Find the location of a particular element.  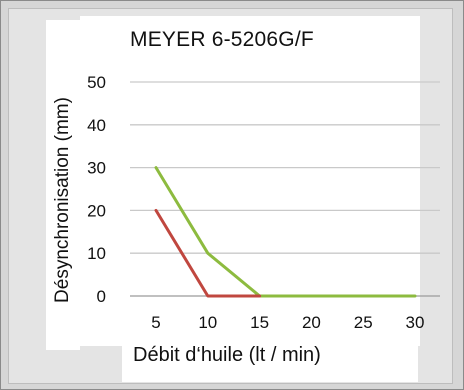

x-tick-label: 20 is located at coordinates (311, 322).